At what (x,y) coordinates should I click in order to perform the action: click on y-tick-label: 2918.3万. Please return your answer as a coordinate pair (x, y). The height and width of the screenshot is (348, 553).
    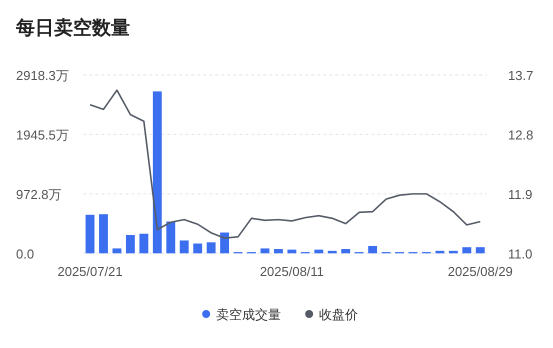
    Looking at the image, I should click on (42, 75).